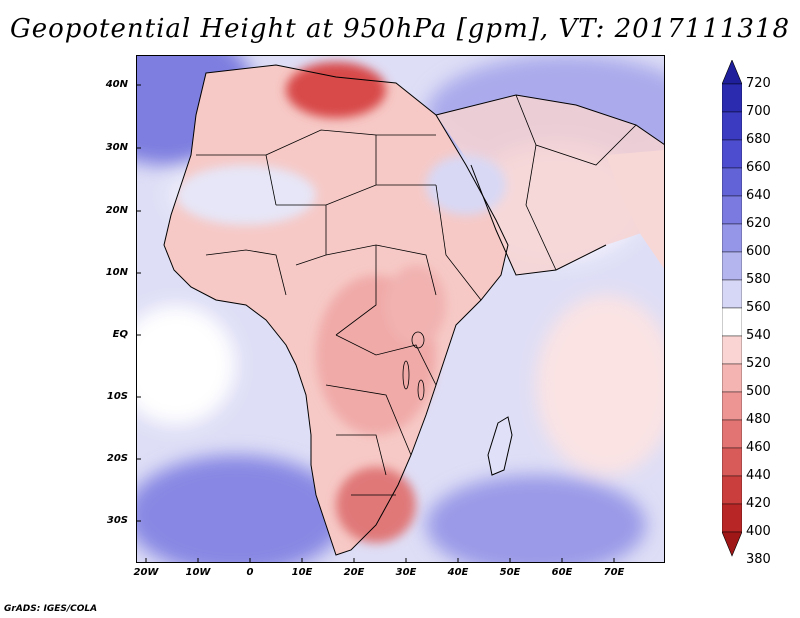 The width and height of the screenshot is (800, 618). I want to click on egypt-cool, so click(466, 185).